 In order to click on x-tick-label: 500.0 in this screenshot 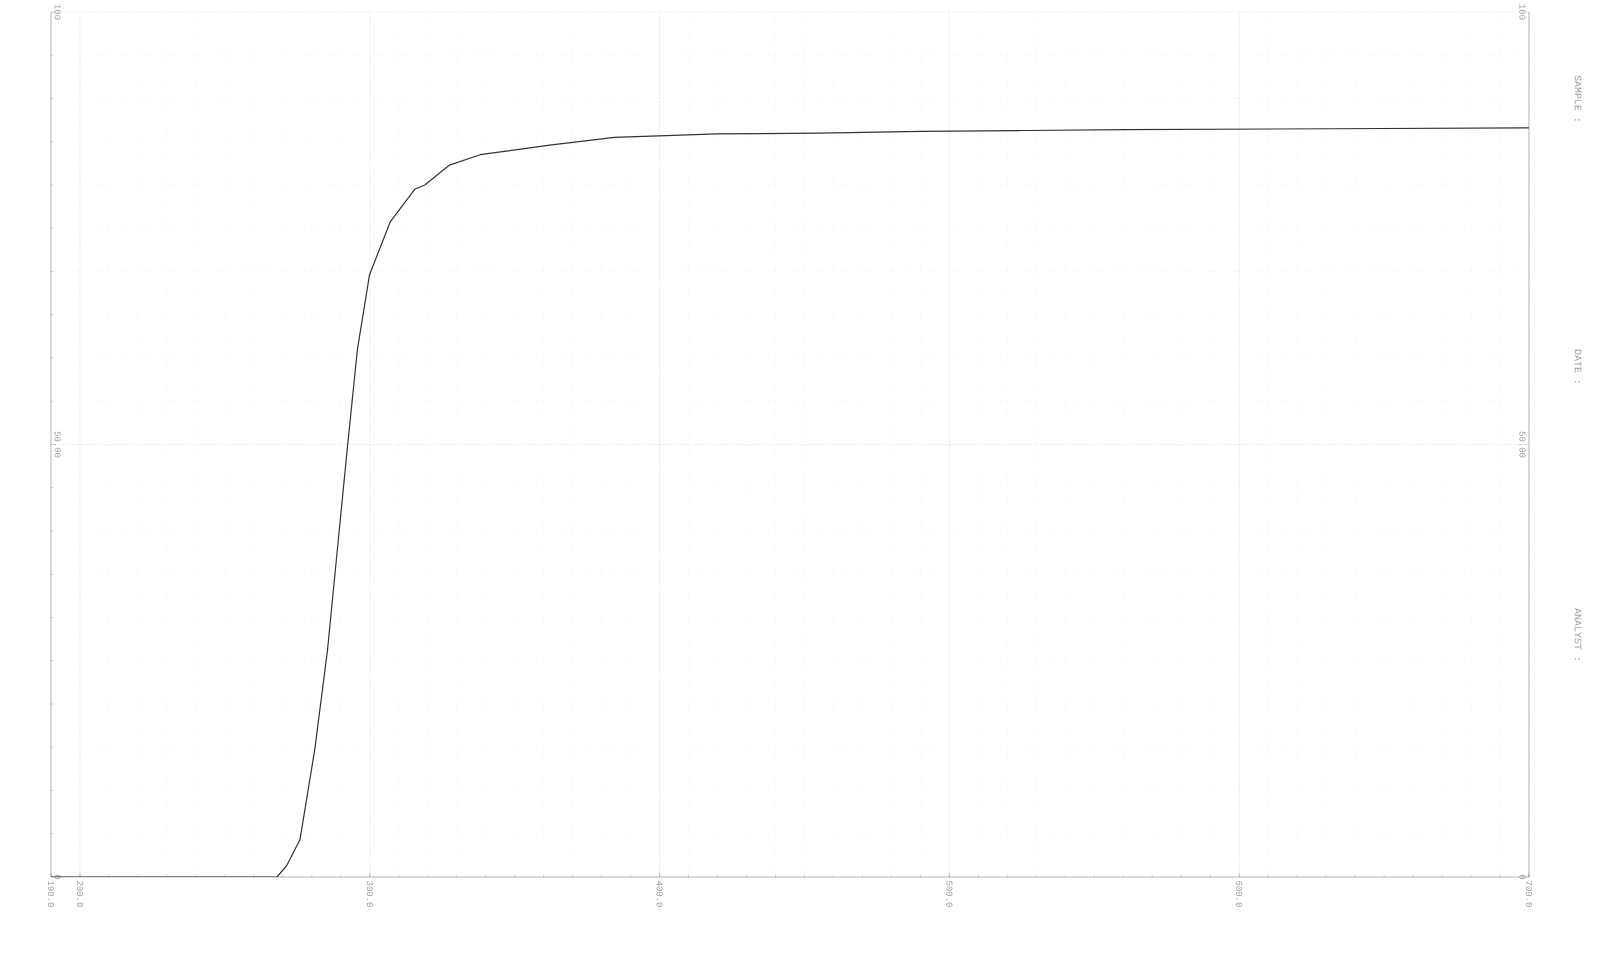, I will do `click(949, 894)`.